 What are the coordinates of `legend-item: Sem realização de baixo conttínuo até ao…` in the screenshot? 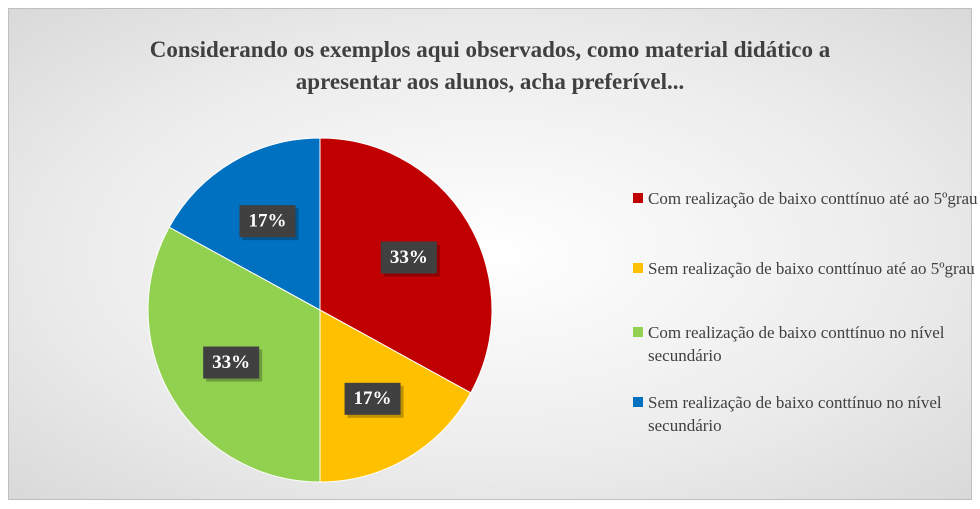 It's located at (805, 268).